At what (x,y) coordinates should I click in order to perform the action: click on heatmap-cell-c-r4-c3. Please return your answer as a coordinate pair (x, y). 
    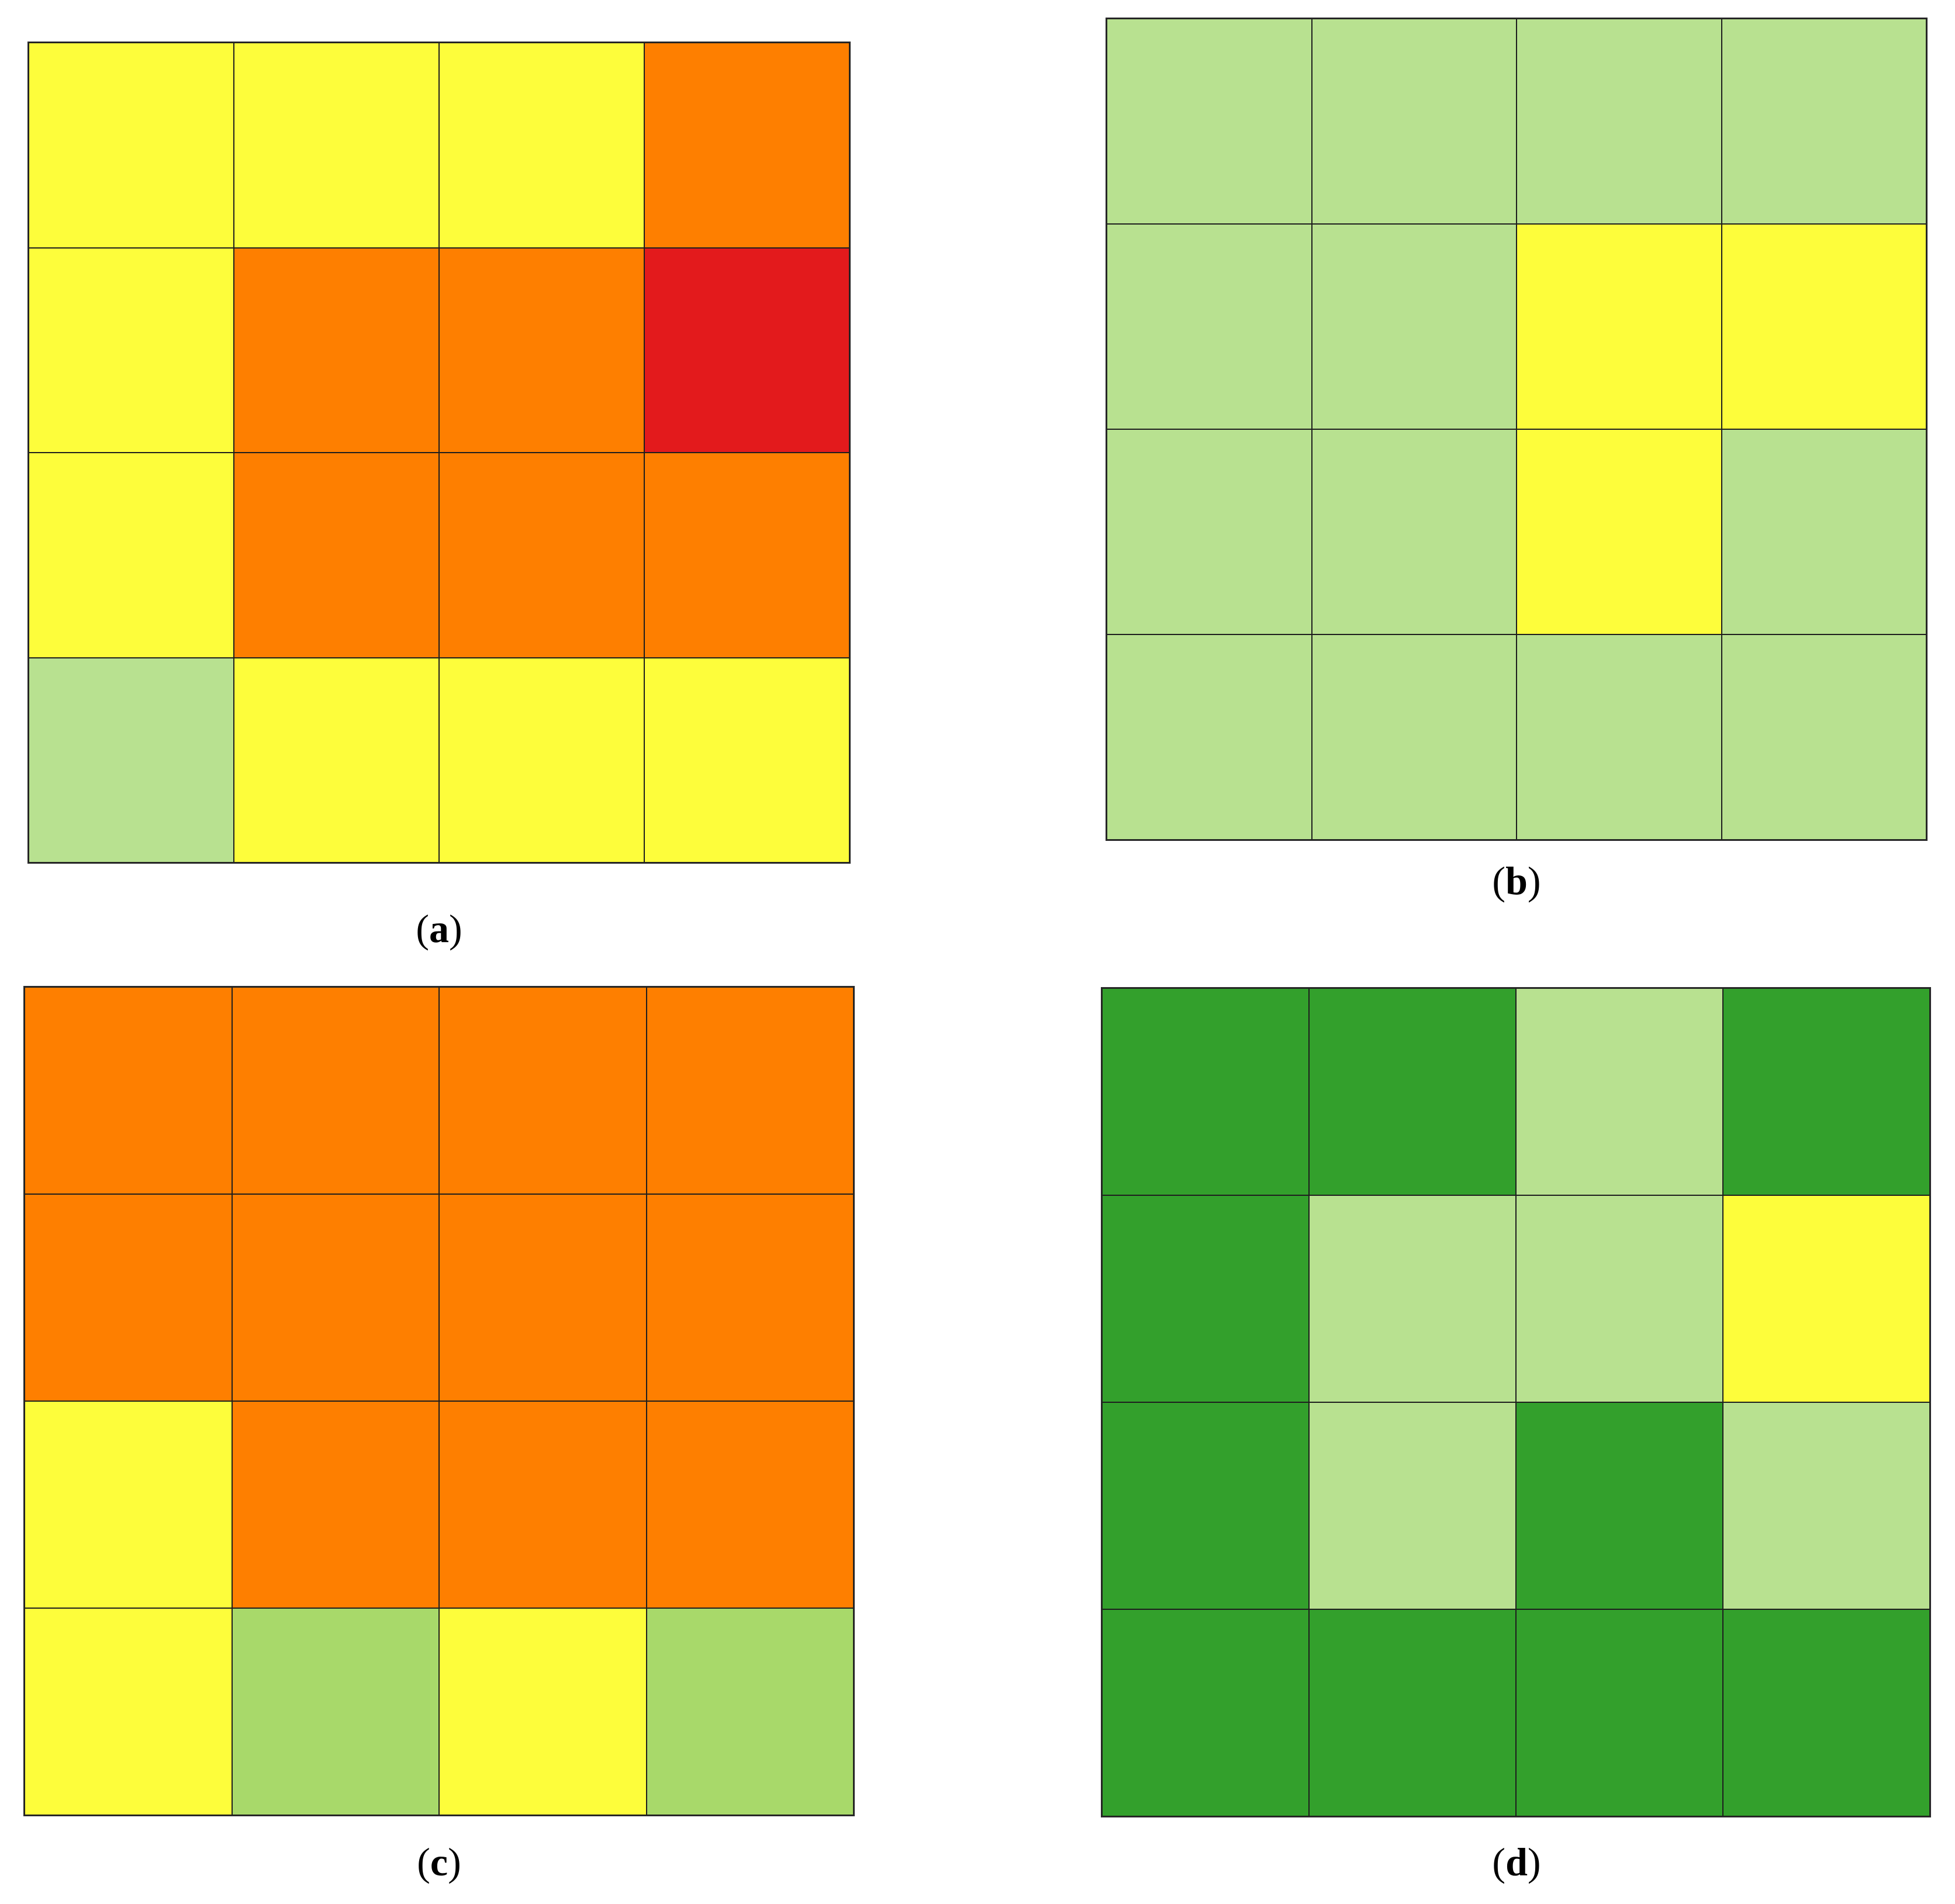
    Looking at the image, I should click on (543, 1711).